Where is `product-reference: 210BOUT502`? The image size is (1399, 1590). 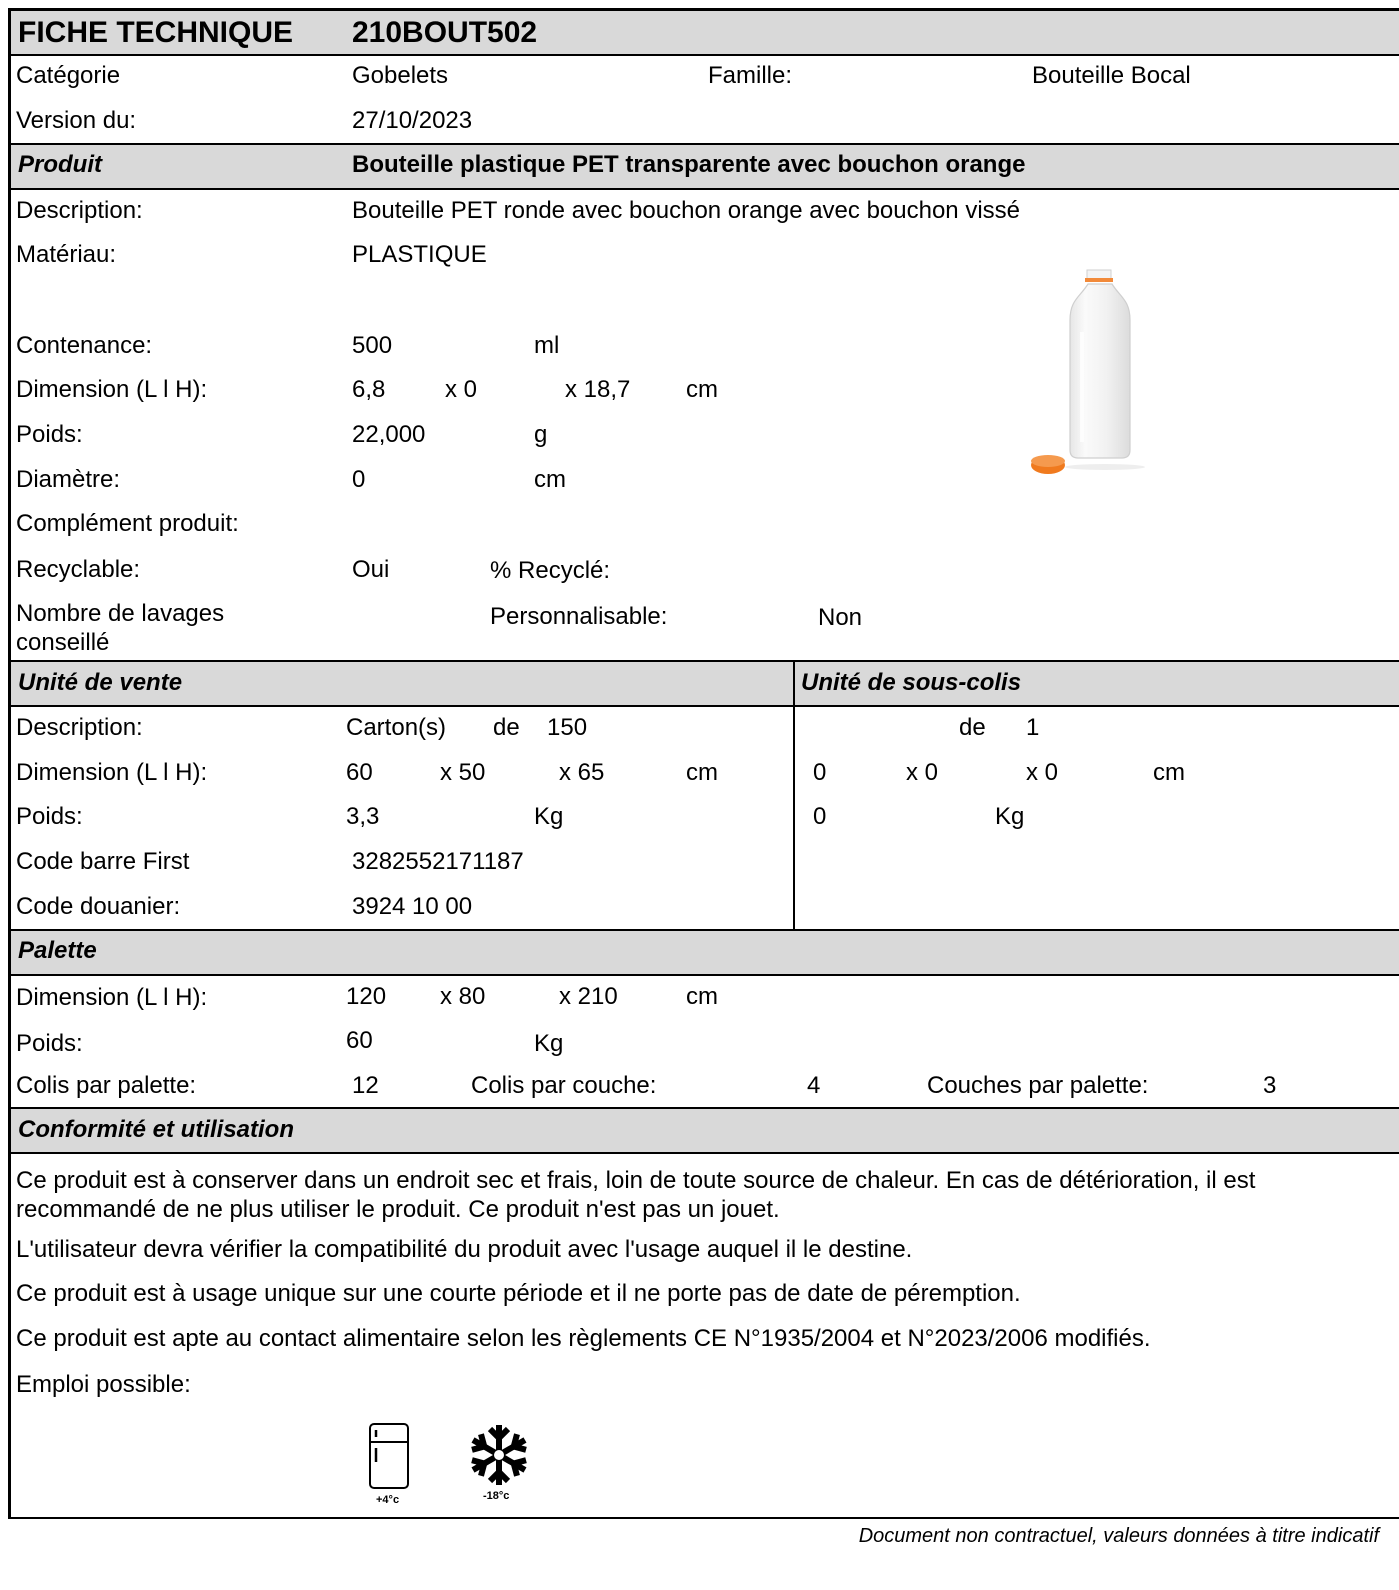
product-reference: 210BOUT502 is located at coordinates (445, 32).